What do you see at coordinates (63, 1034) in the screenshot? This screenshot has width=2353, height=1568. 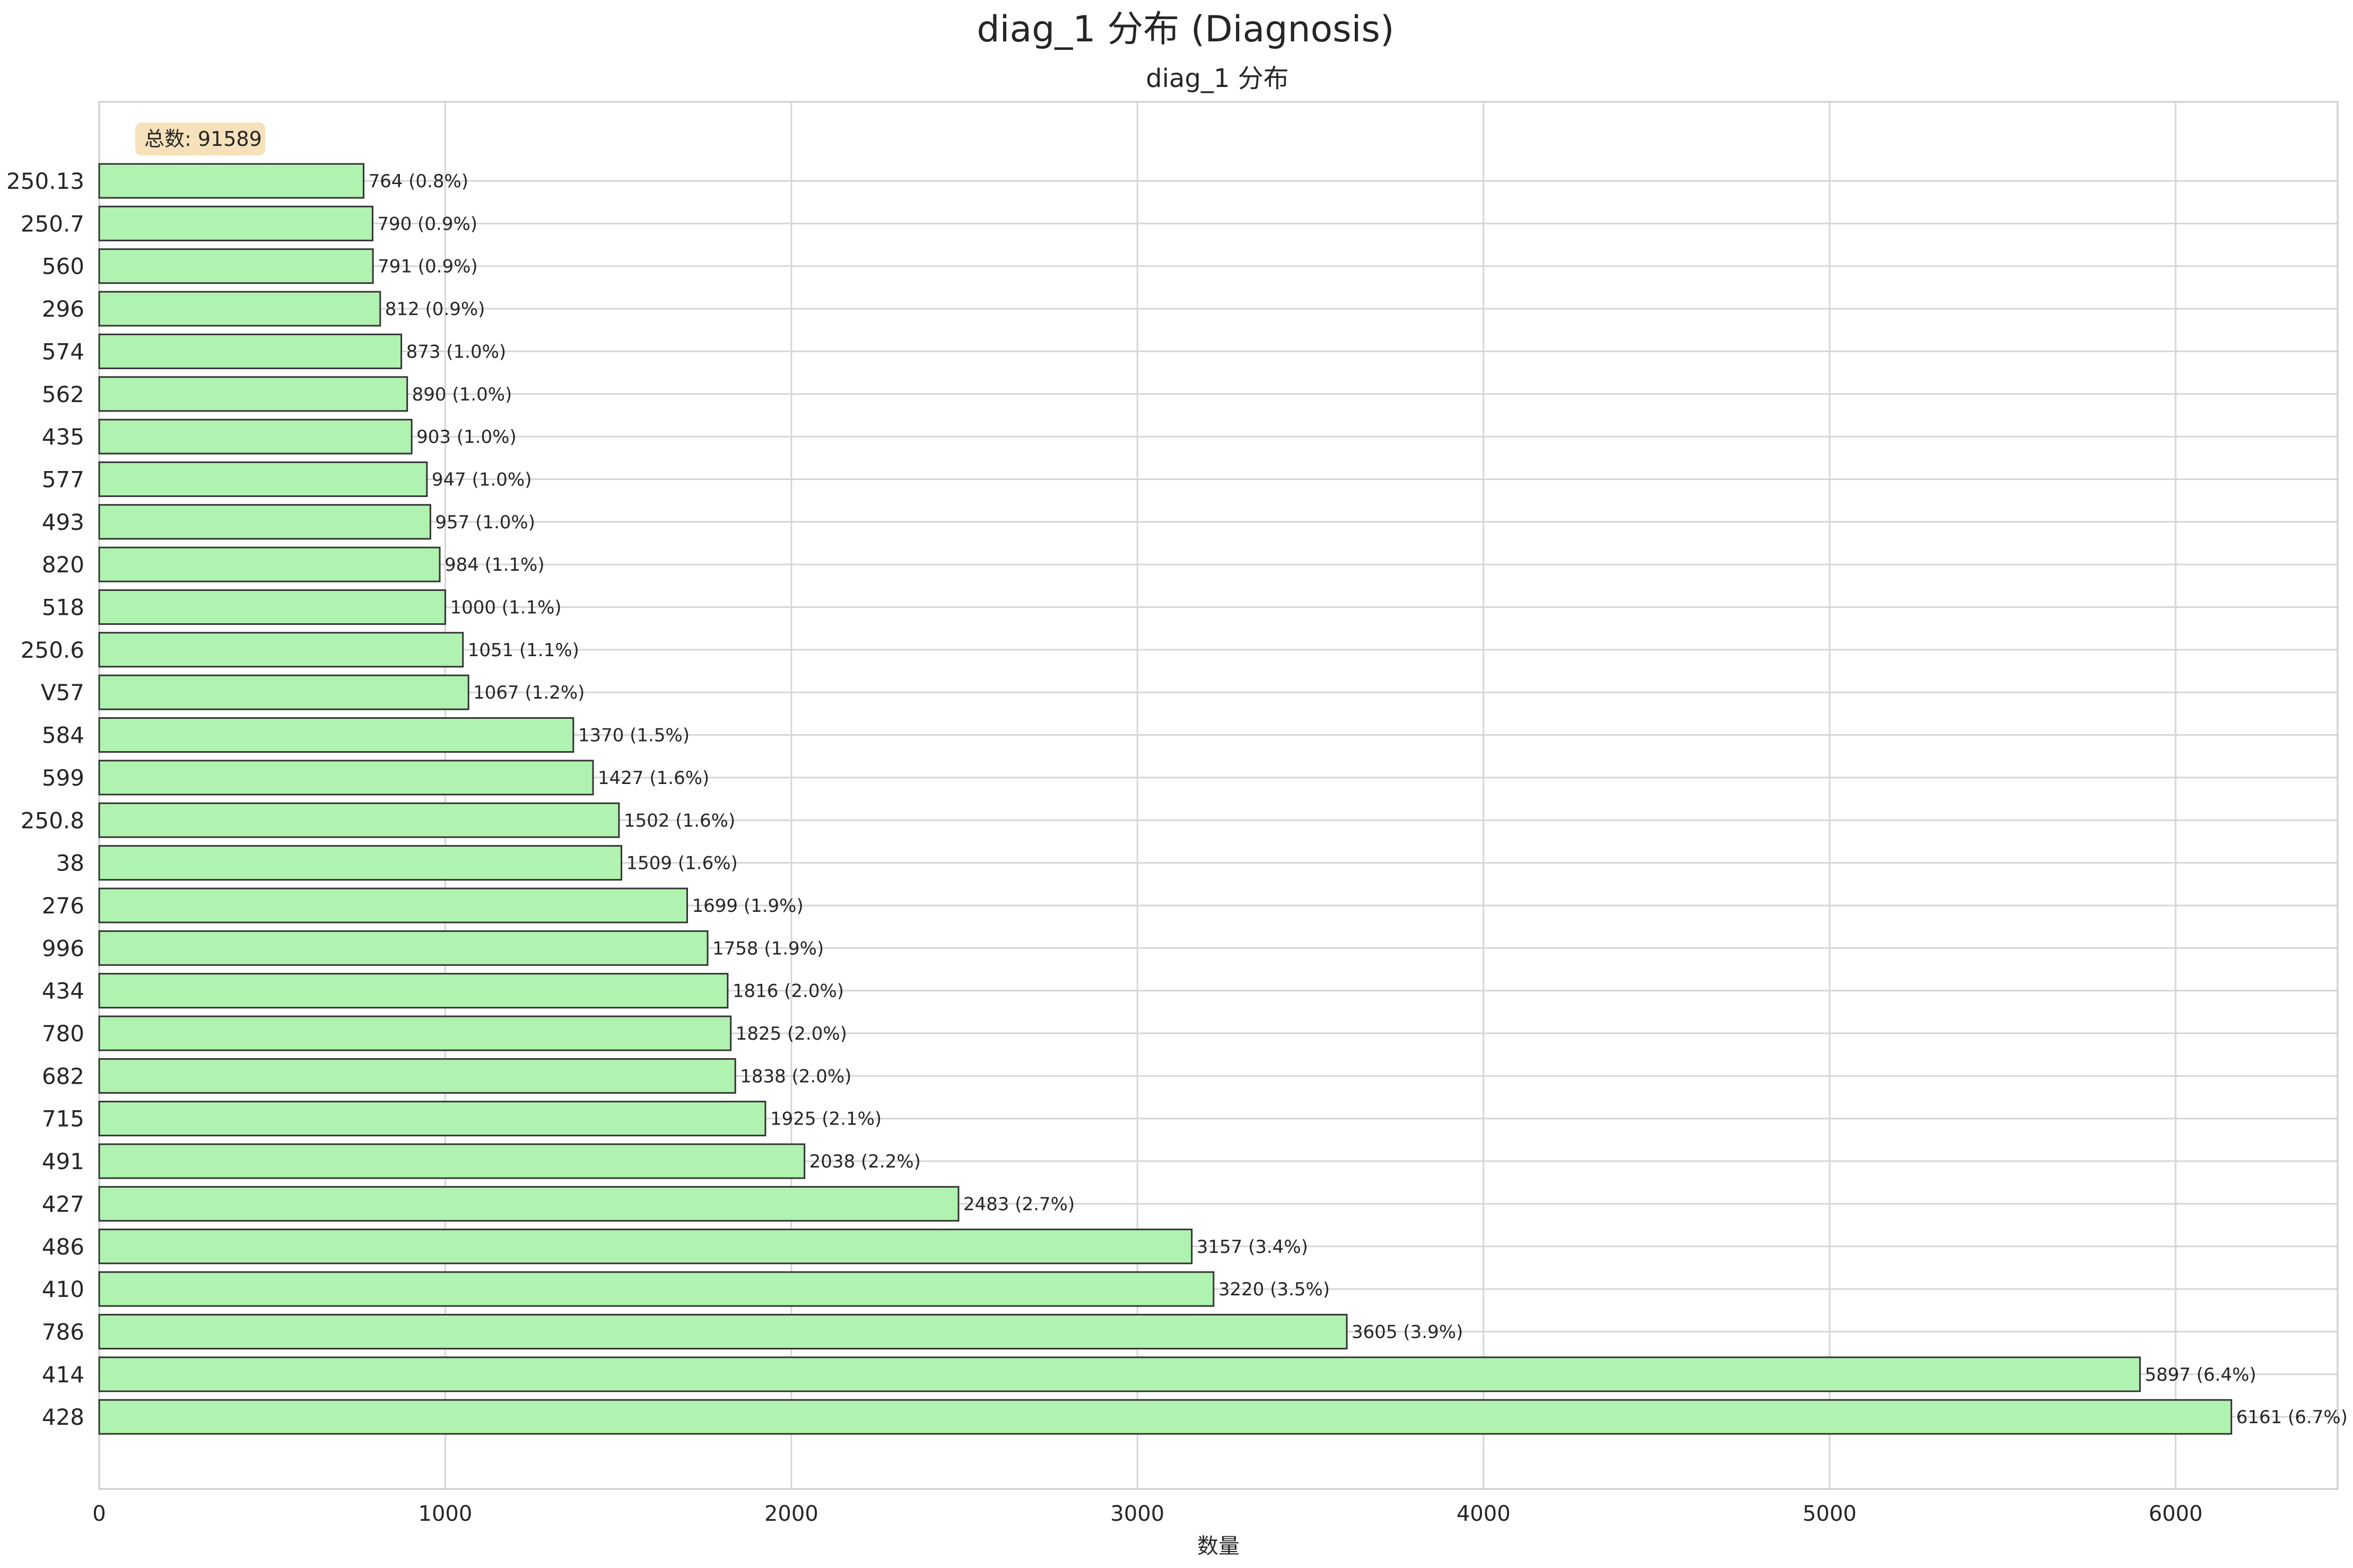 I see `y-tick-label: 780` at bounding box center [63, 1034].